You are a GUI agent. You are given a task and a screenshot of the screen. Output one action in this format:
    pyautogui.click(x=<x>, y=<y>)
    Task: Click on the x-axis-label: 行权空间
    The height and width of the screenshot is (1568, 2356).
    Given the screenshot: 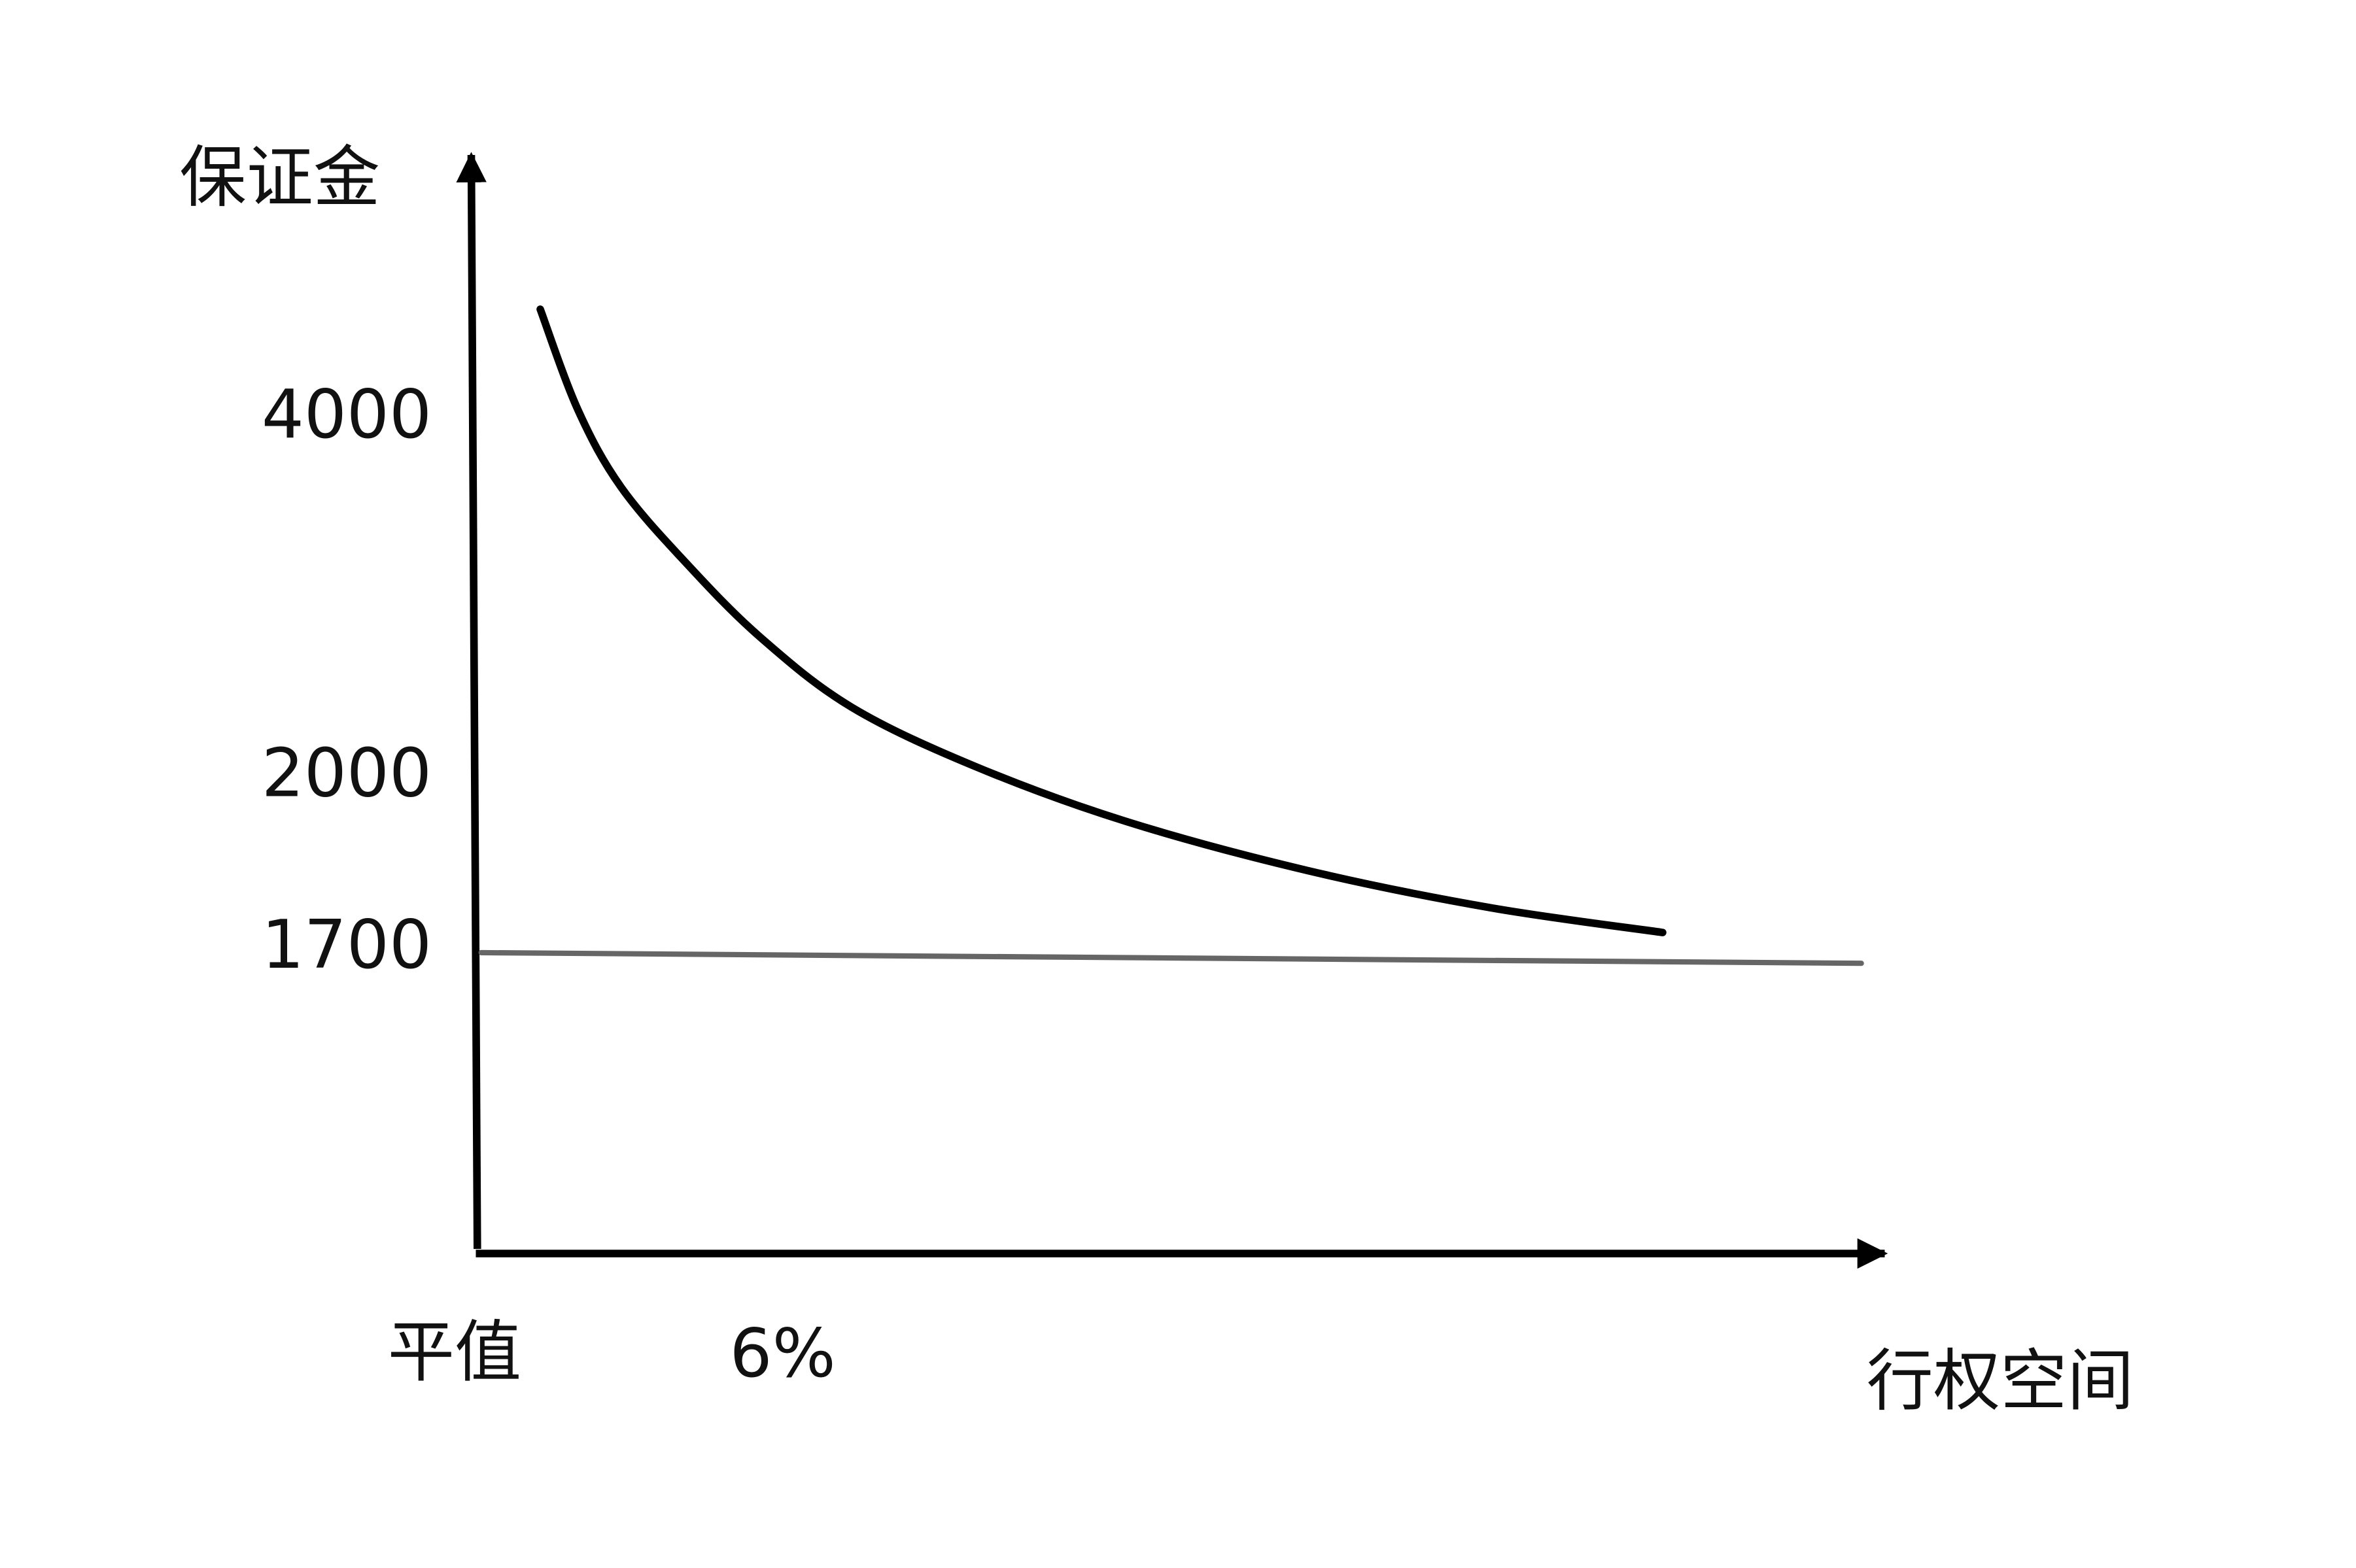 What is the action you would take?
    pyautogui.click(x=2000, y=1381)
    